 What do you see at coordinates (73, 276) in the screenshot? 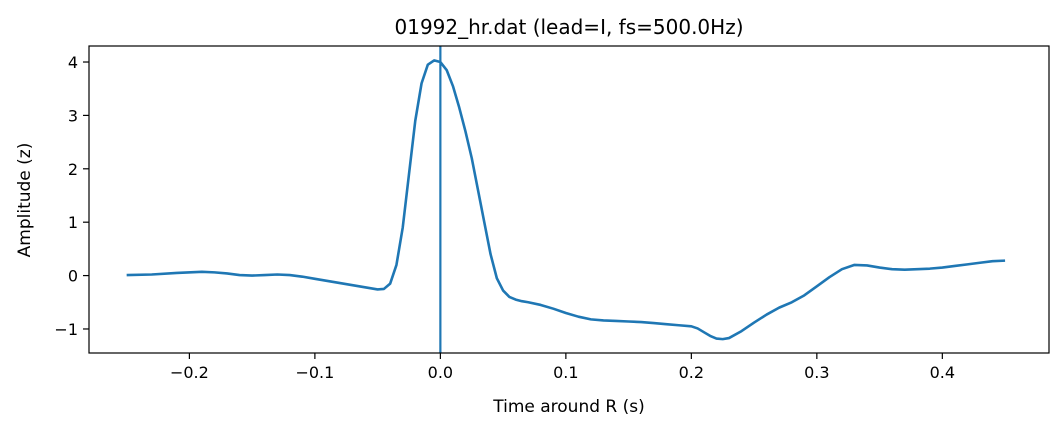
I see `y-tick-label: 0` at bounding box center [73, 276].